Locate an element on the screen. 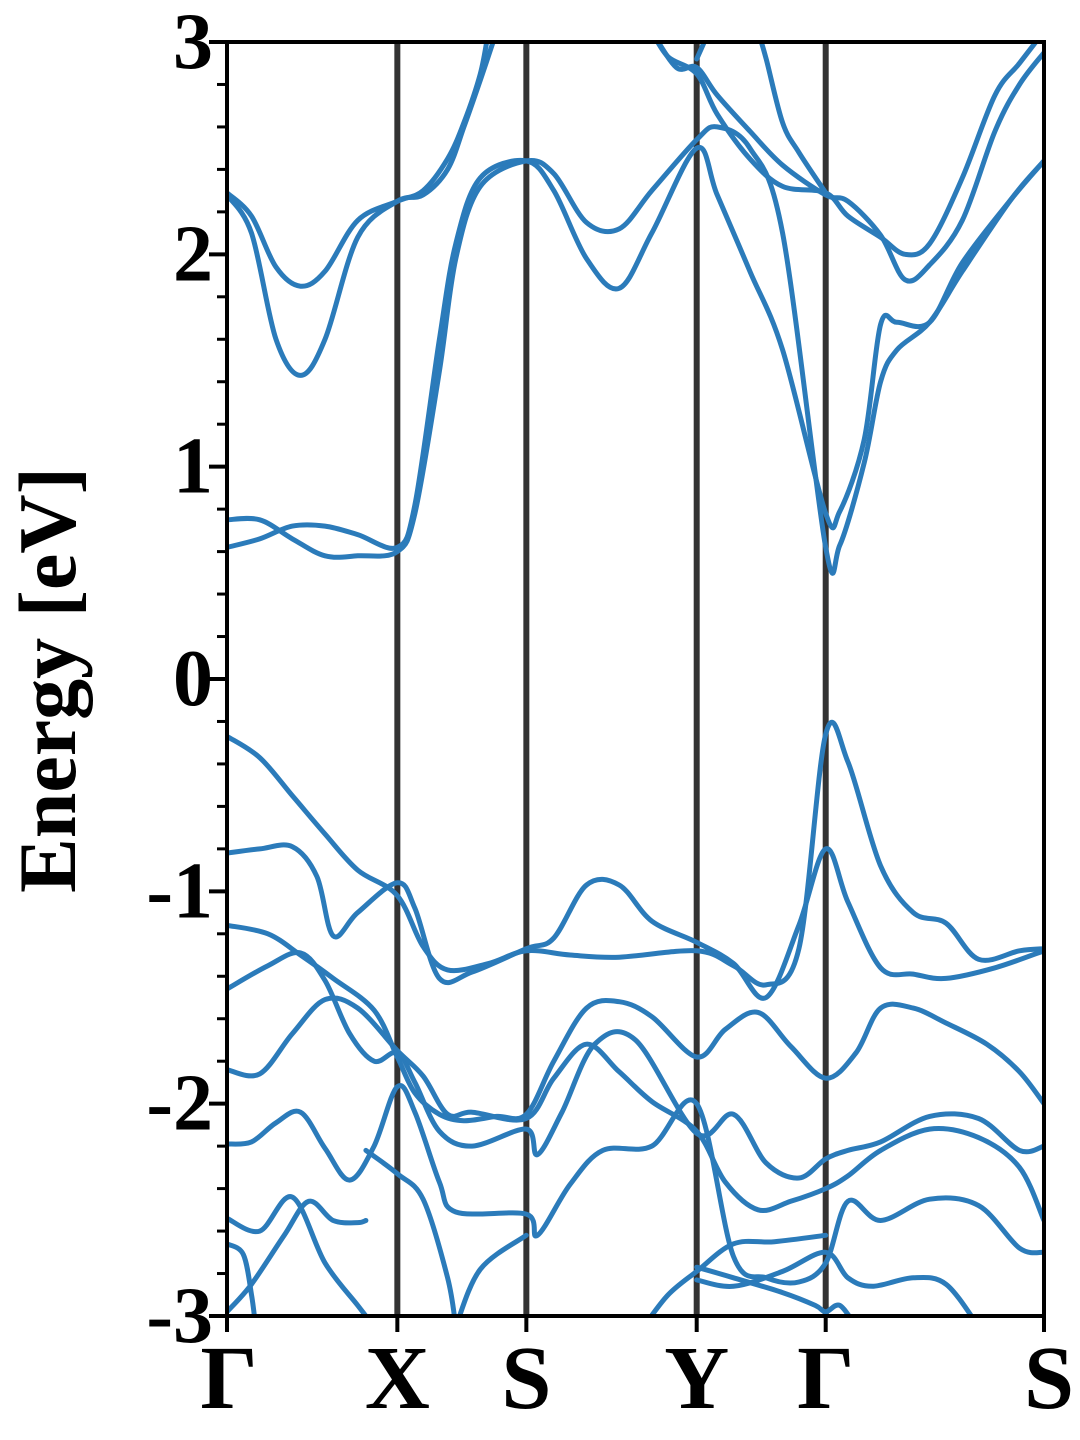 The image size is (1080, 1440). y-major-ticks is located at coordinates (218, 679).